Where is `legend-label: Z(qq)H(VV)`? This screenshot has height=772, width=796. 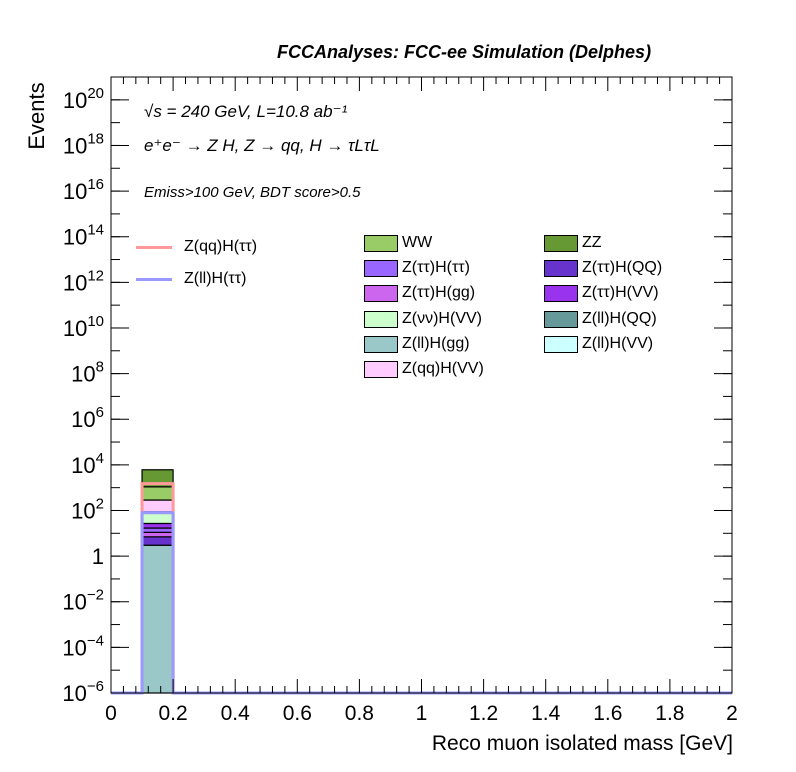
legend-label: Z(qq)H(VV) is located at coordinates (443, 368).